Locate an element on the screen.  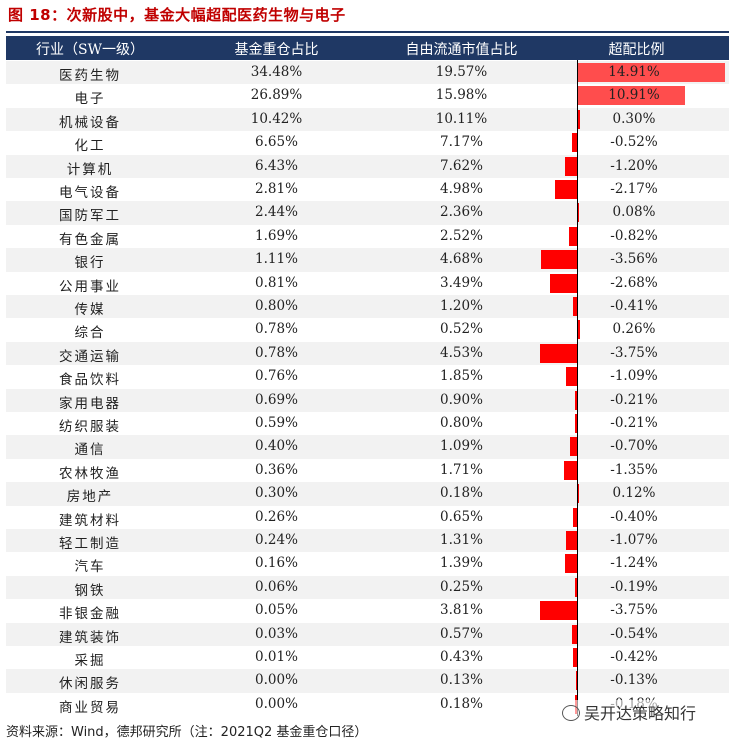
fund-share-cell: 0.16% is located at coordinates (276, 563).